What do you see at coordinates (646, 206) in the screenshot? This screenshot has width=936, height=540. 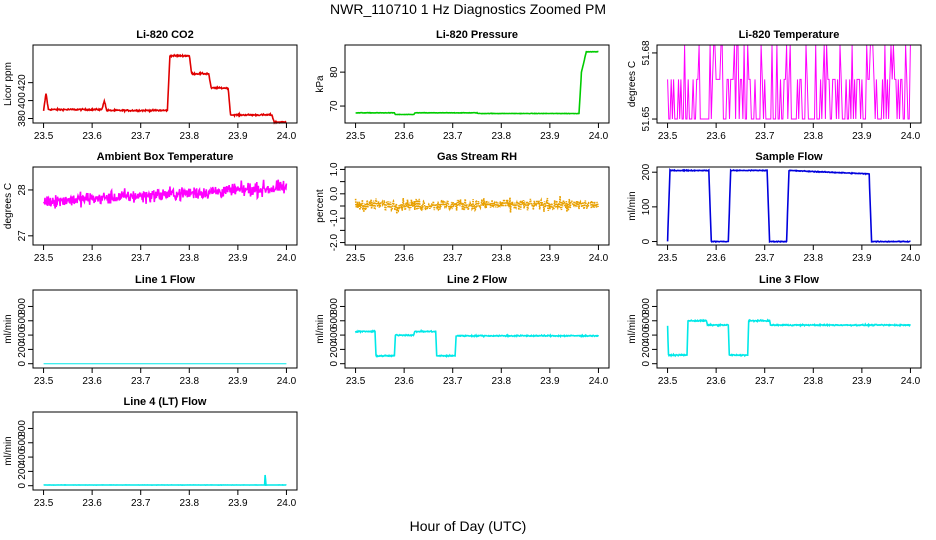 I see `y-tick-label: 100` at bounding box center [646, 206].